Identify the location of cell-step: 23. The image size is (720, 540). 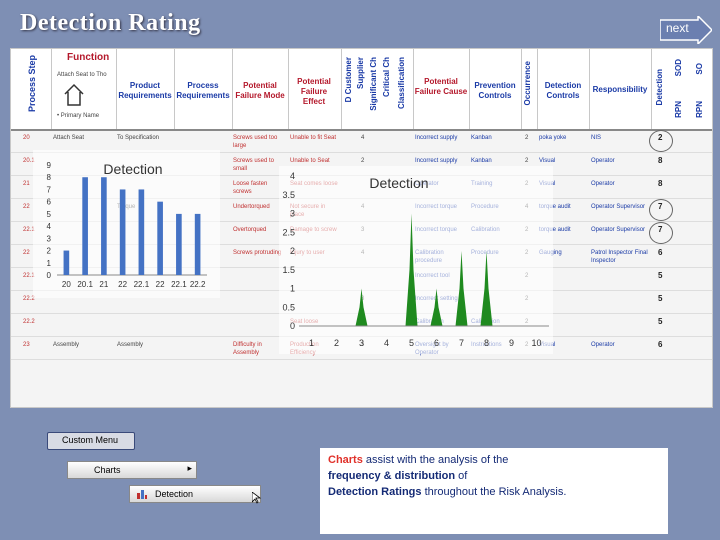
(26, 345).